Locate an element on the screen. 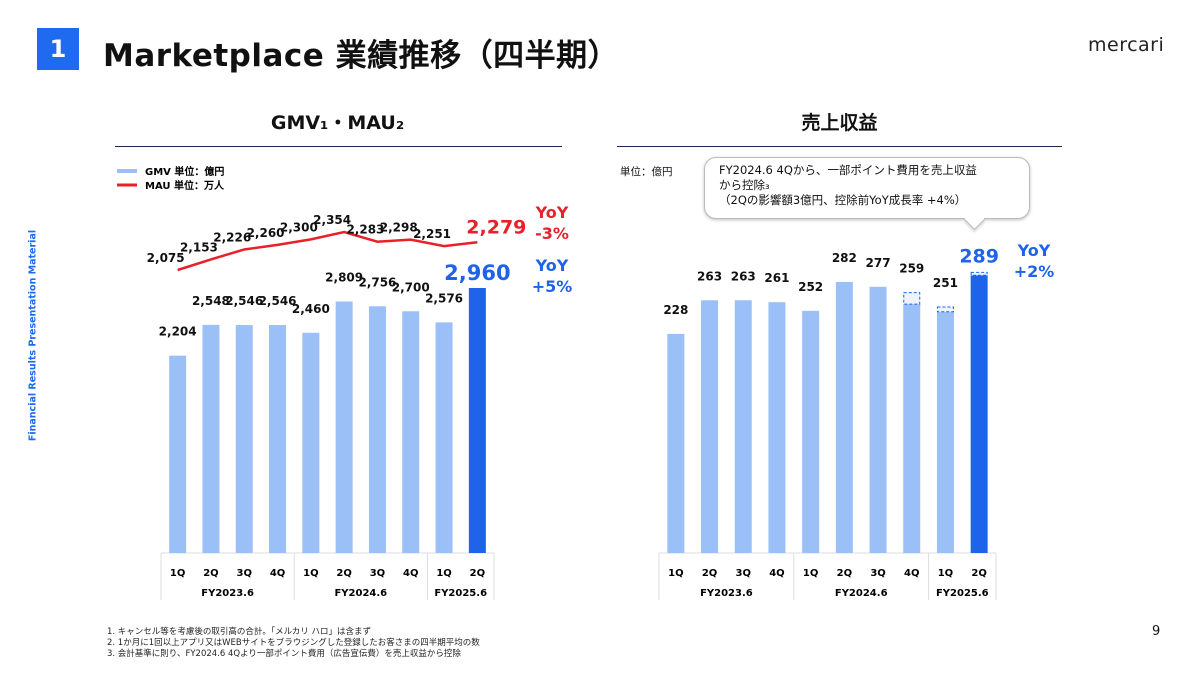 The width and height of the screenshot is (1200, 675). gmv-yoy-label: YoY is located at coordinates (552, 265).